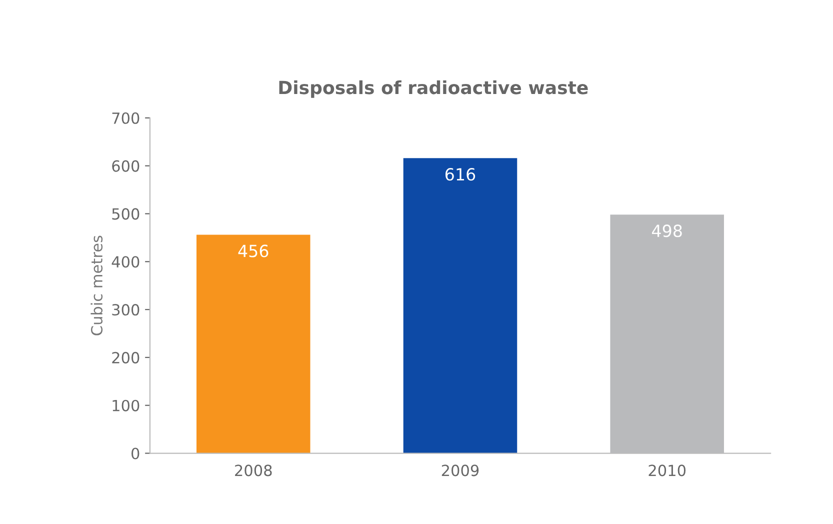 Image resolution: width=833 pixels, height=524 pixels. What do you see at coordinates (136, 454) in the screenshot?
I see `y-tick-label: 0` at bounding box center [136, 454].